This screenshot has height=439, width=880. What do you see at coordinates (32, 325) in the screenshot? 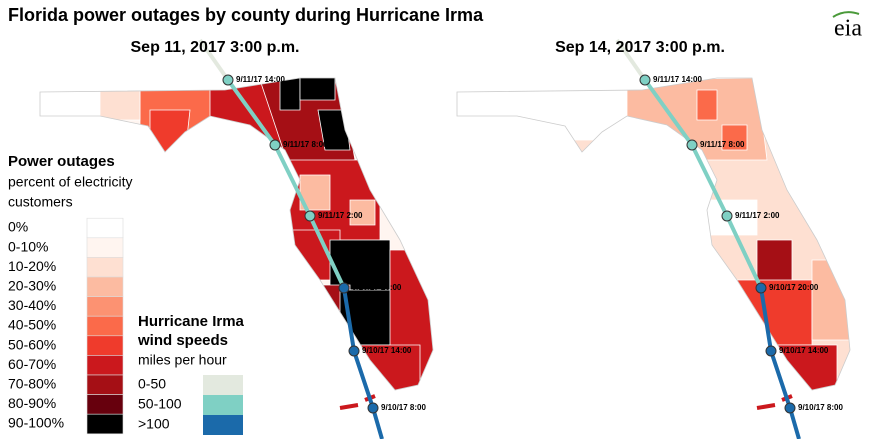
I see `legend-label: 40-50%` at bounding box center [32, 325].